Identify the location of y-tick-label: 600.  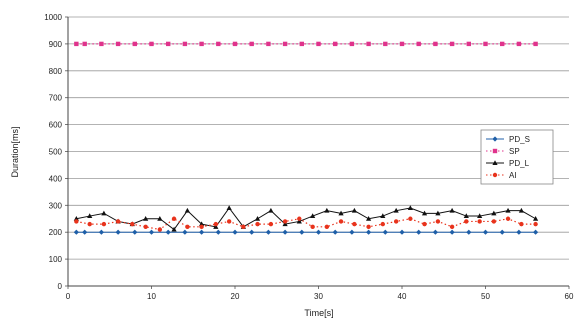
(56, 125).